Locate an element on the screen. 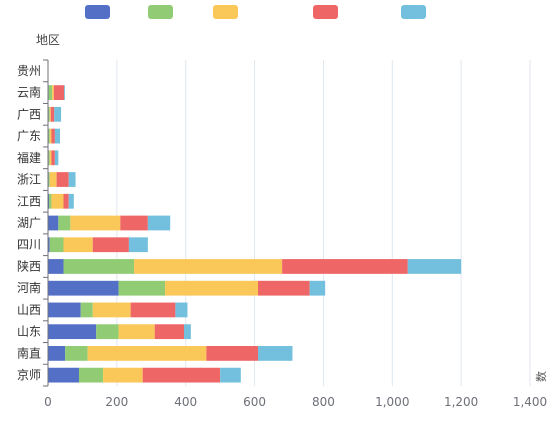  y-tick-label: 福建 is located at coordinates (29, 157).